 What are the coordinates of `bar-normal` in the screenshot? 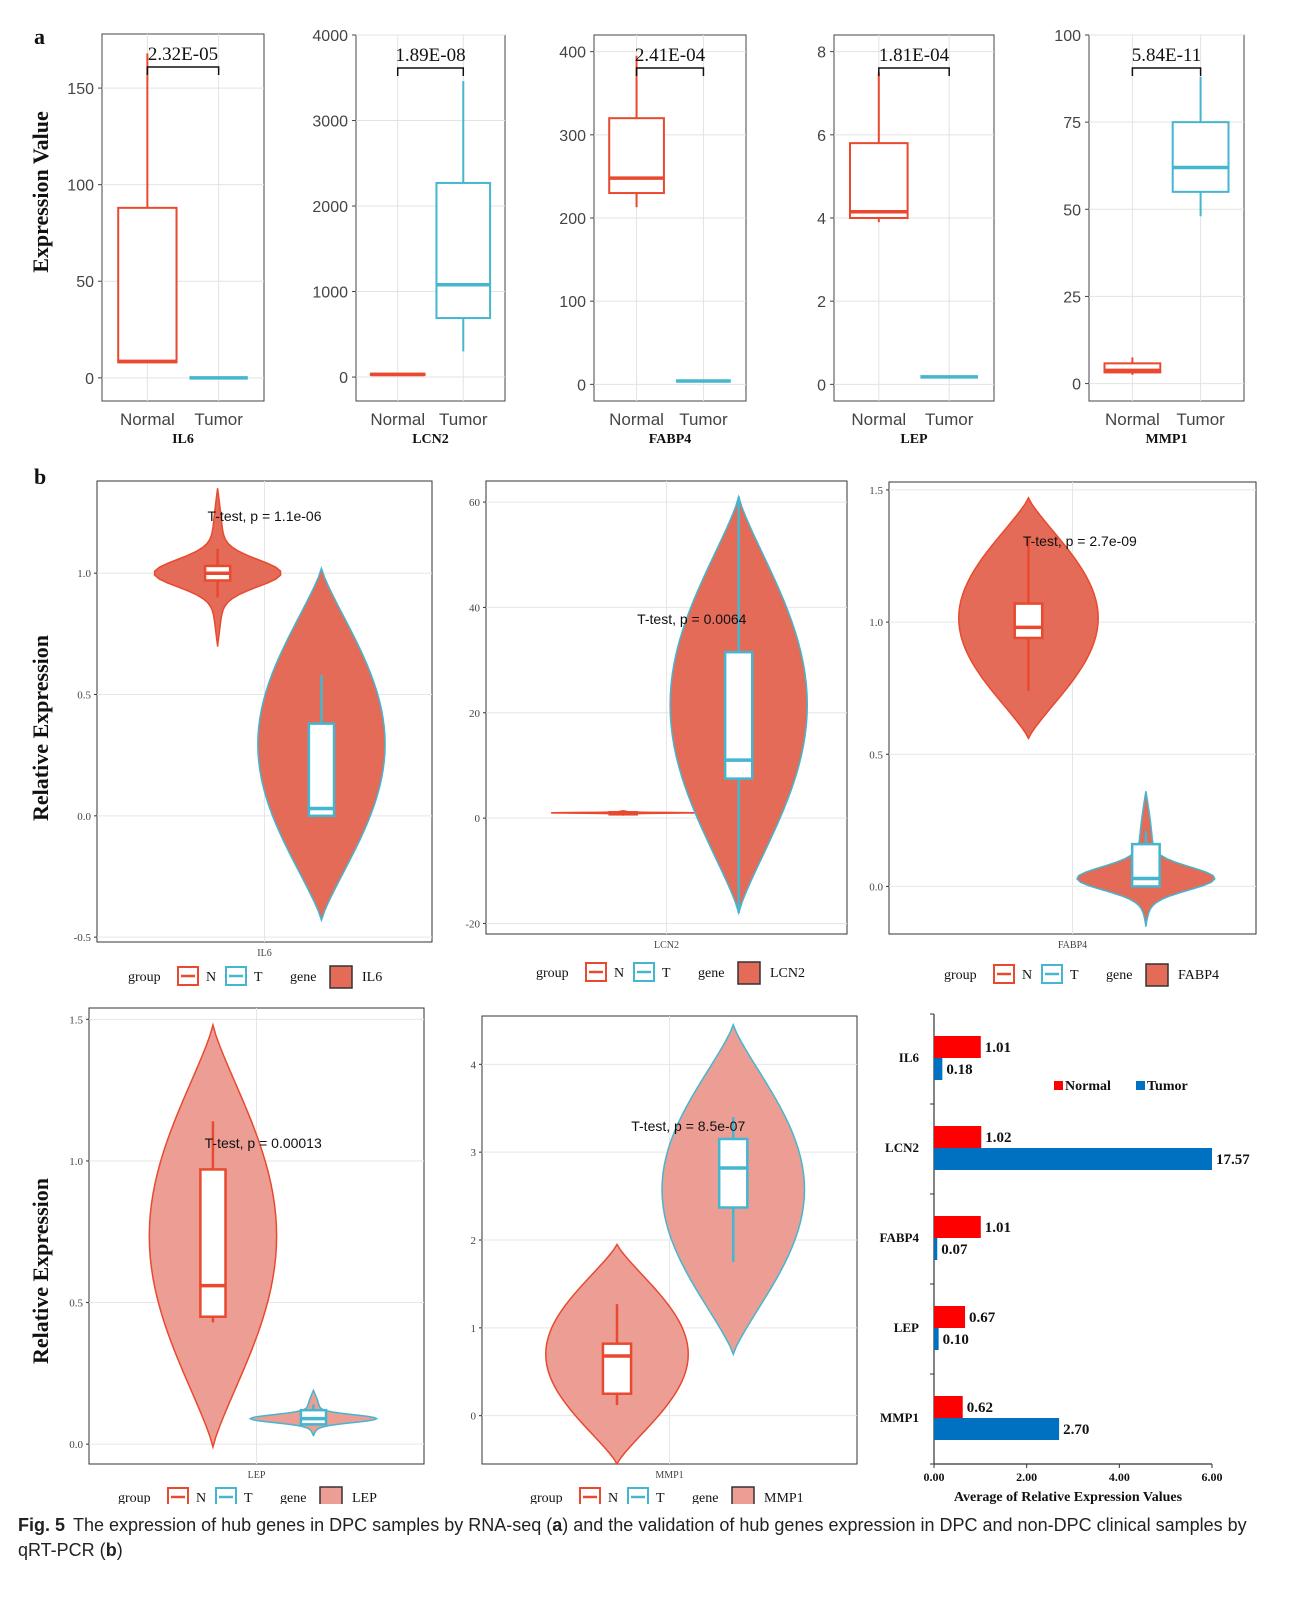 It's located at (957, 1047).